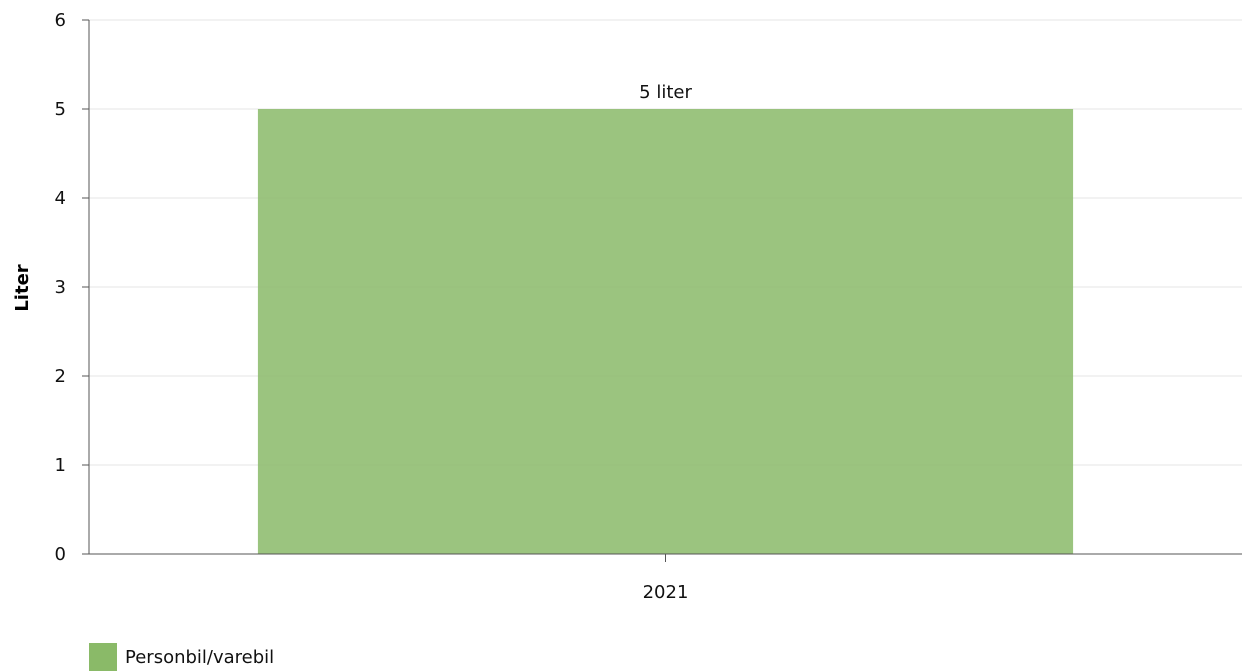  Describe the element at coordinates (60, 198) in the screenshot. I see `y-tick-label: 4` at that location.